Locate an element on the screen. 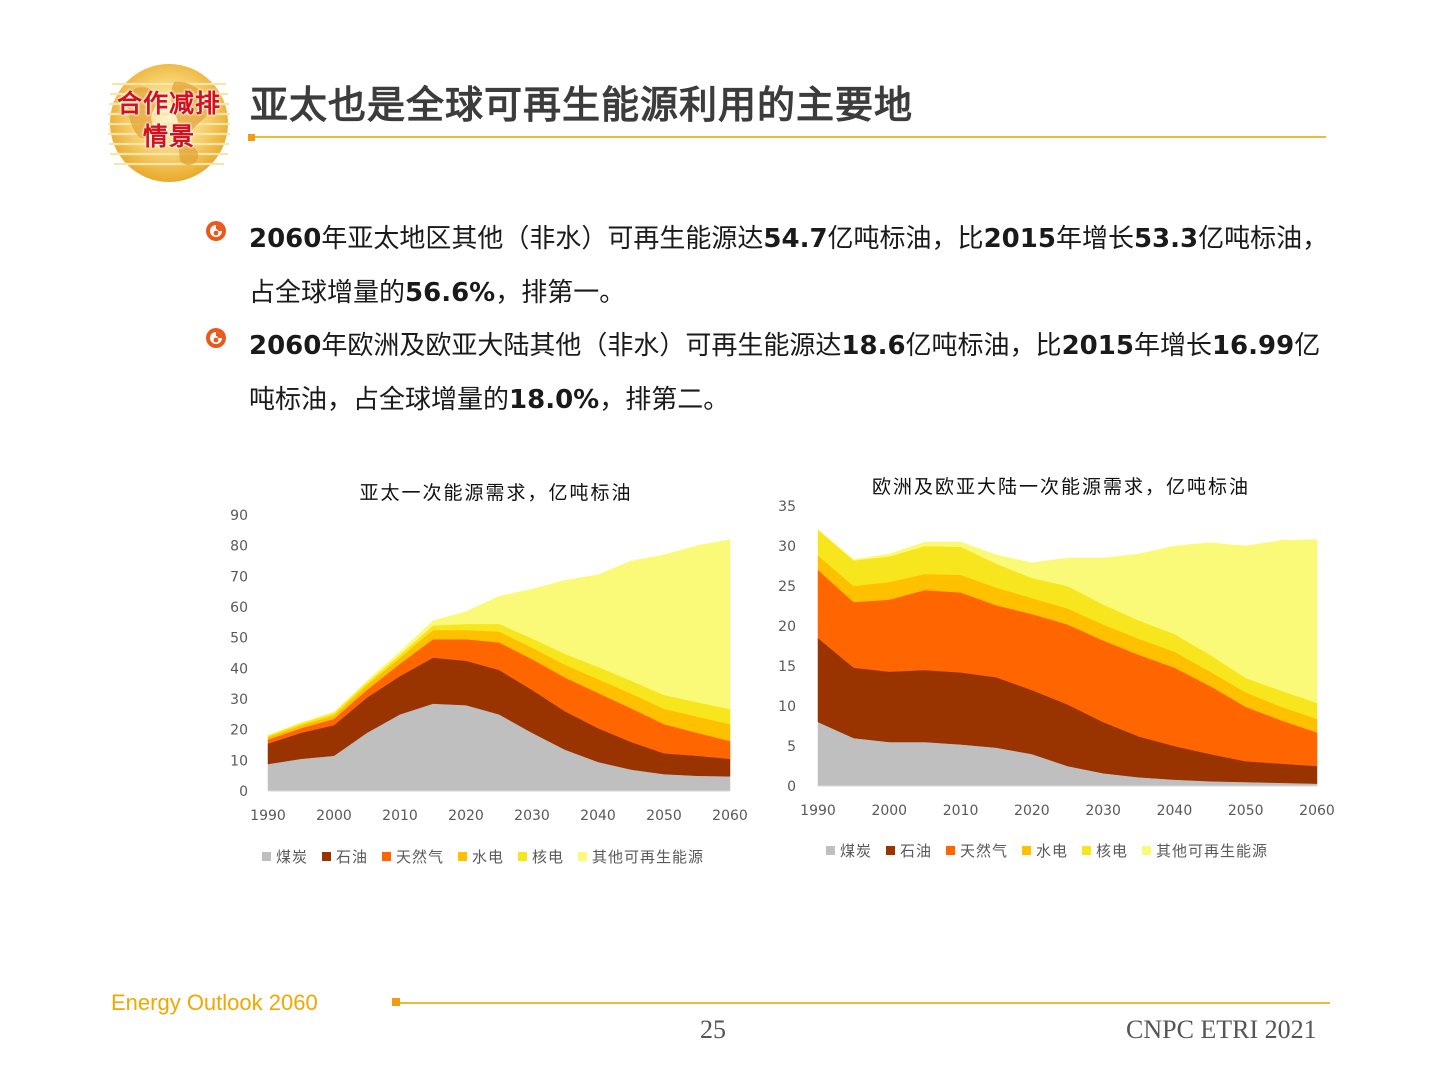 This screenshot has height=1080, width=1440. y-tick-label: 40 is located at coordinates (239, 669).